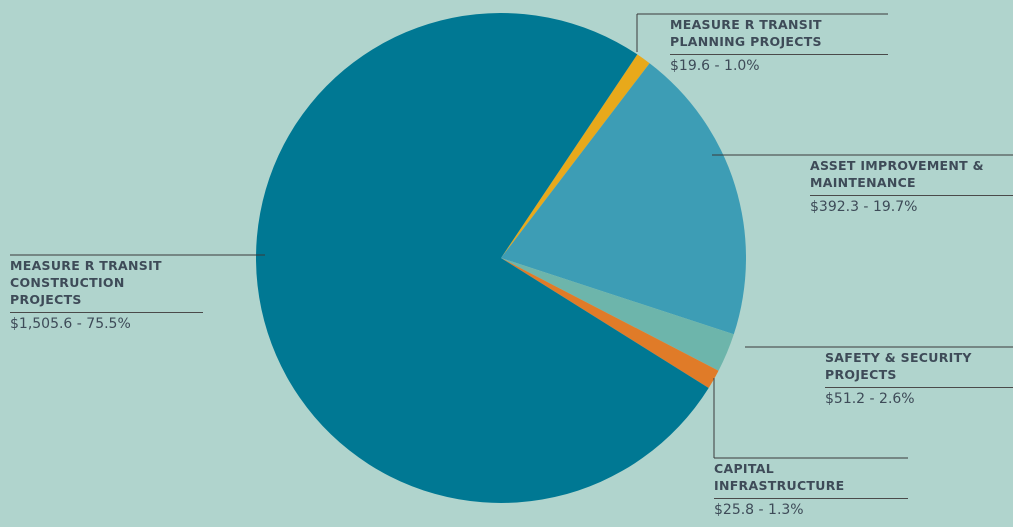 This screenshot has height=527, width=1013. I want to click on value-label: $25.8 - 1.3%, so click(759, 510).